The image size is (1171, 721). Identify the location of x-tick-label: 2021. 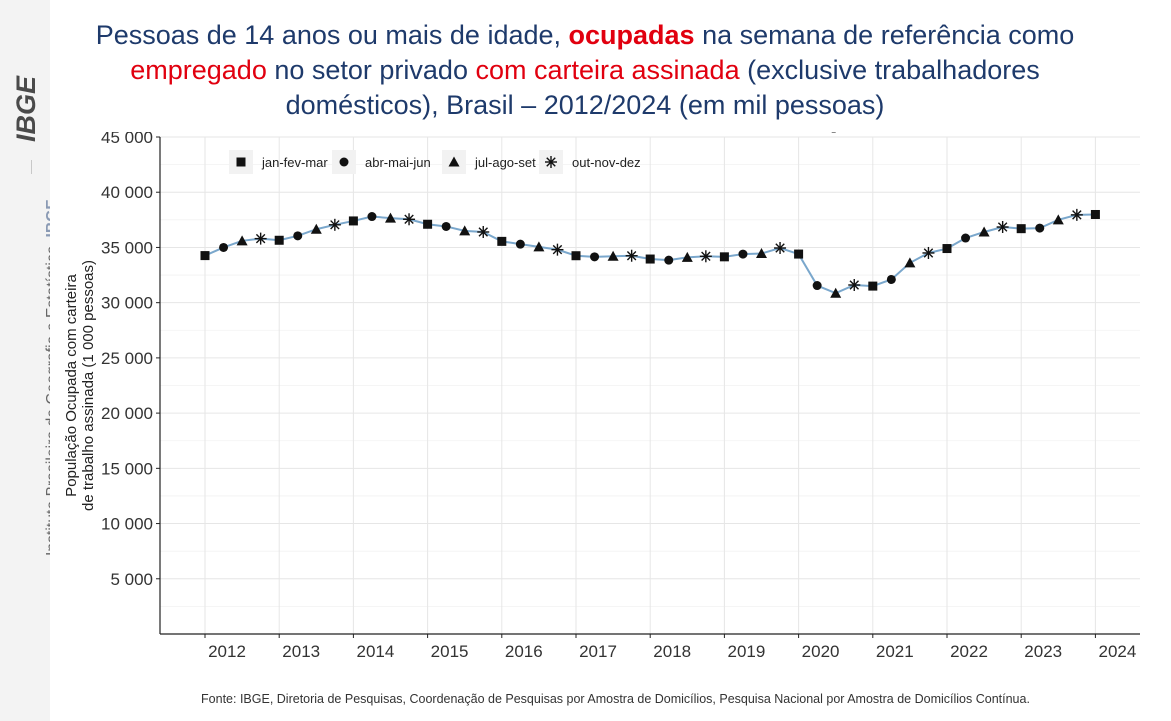
(895, 651).